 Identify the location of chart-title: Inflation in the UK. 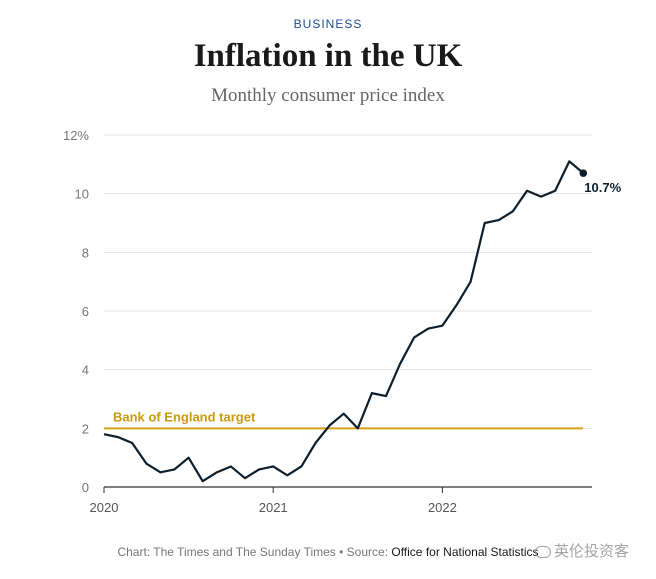
(328, 56).